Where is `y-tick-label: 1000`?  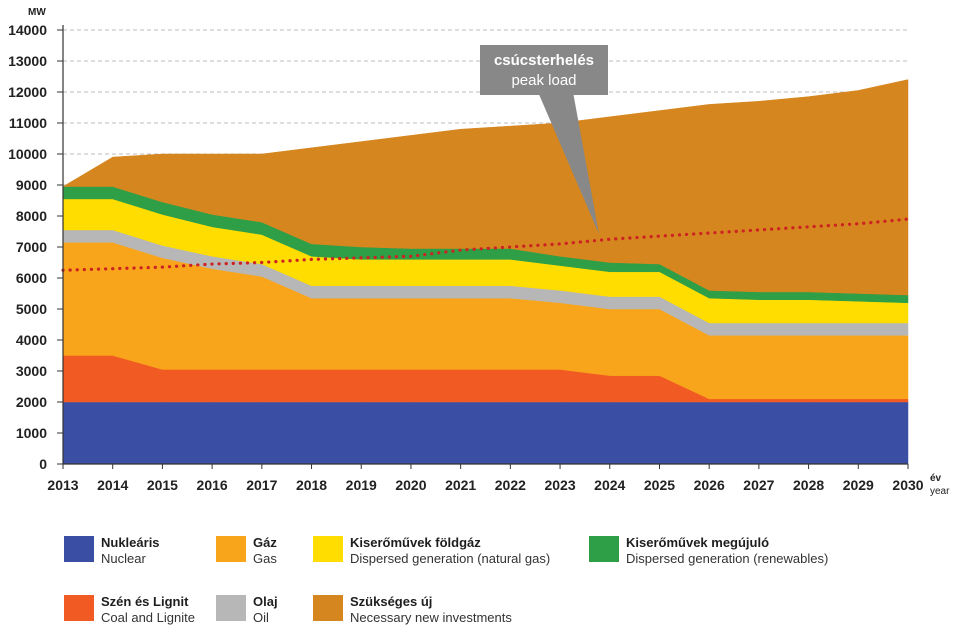
y-tick-label: 1000 is located at coordinates (31, 433).